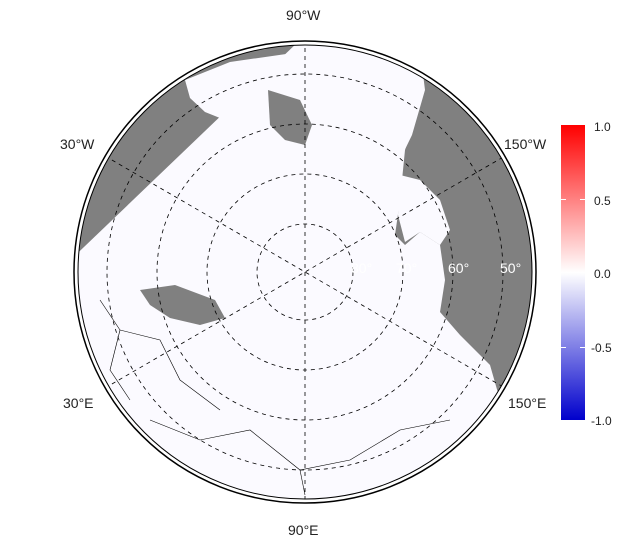  What do you see at coordinates (601, 348) in the screenshot?
I see `colorbar-label-neg-half: -0.5` at bounding box center [601, 348].